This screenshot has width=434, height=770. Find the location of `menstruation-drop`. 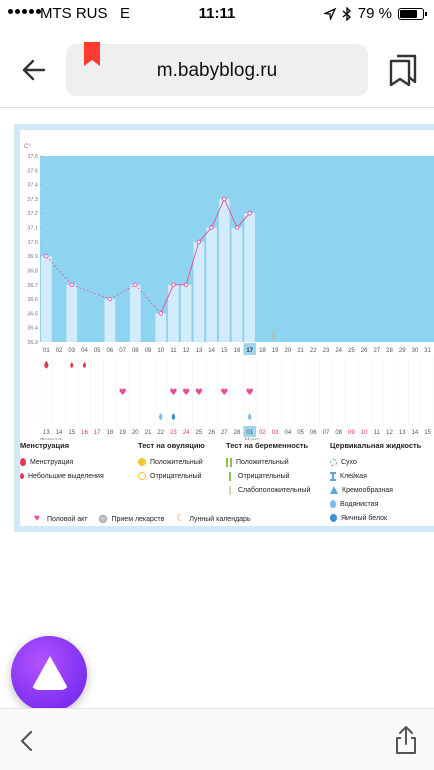

menstruation-drop is located at coordinates (84, 365).